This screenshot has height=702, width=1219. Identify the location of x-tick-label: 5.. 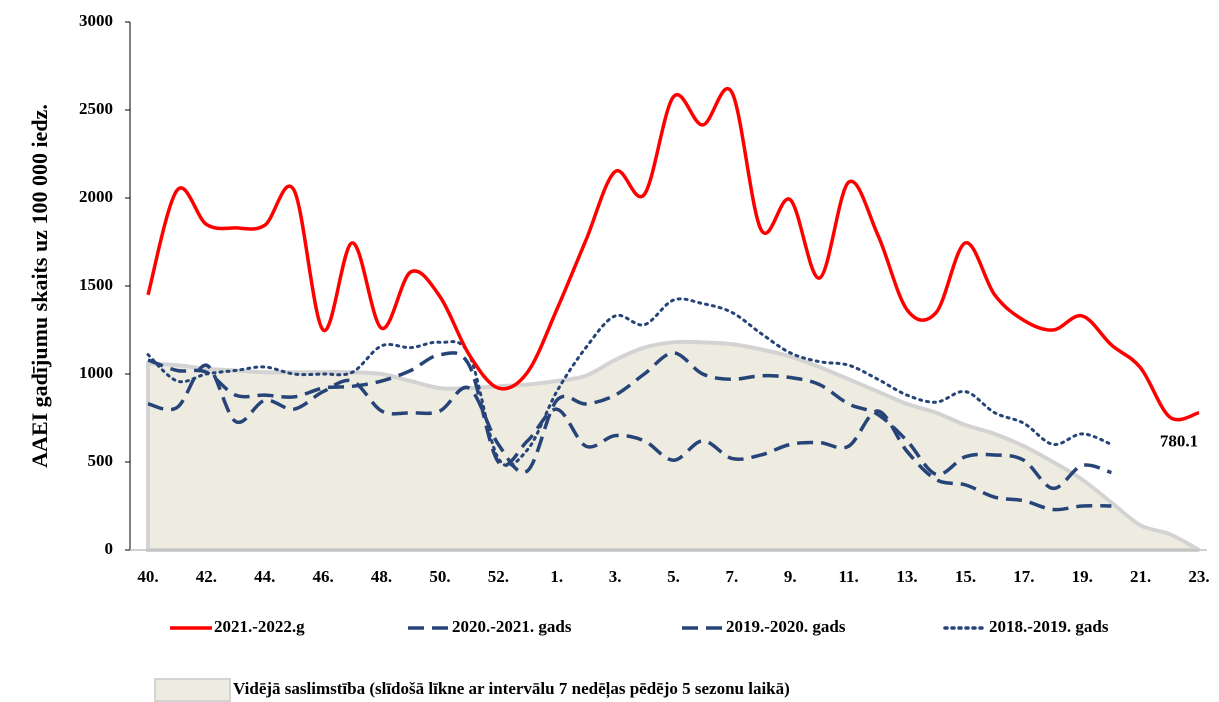
(673, 576).